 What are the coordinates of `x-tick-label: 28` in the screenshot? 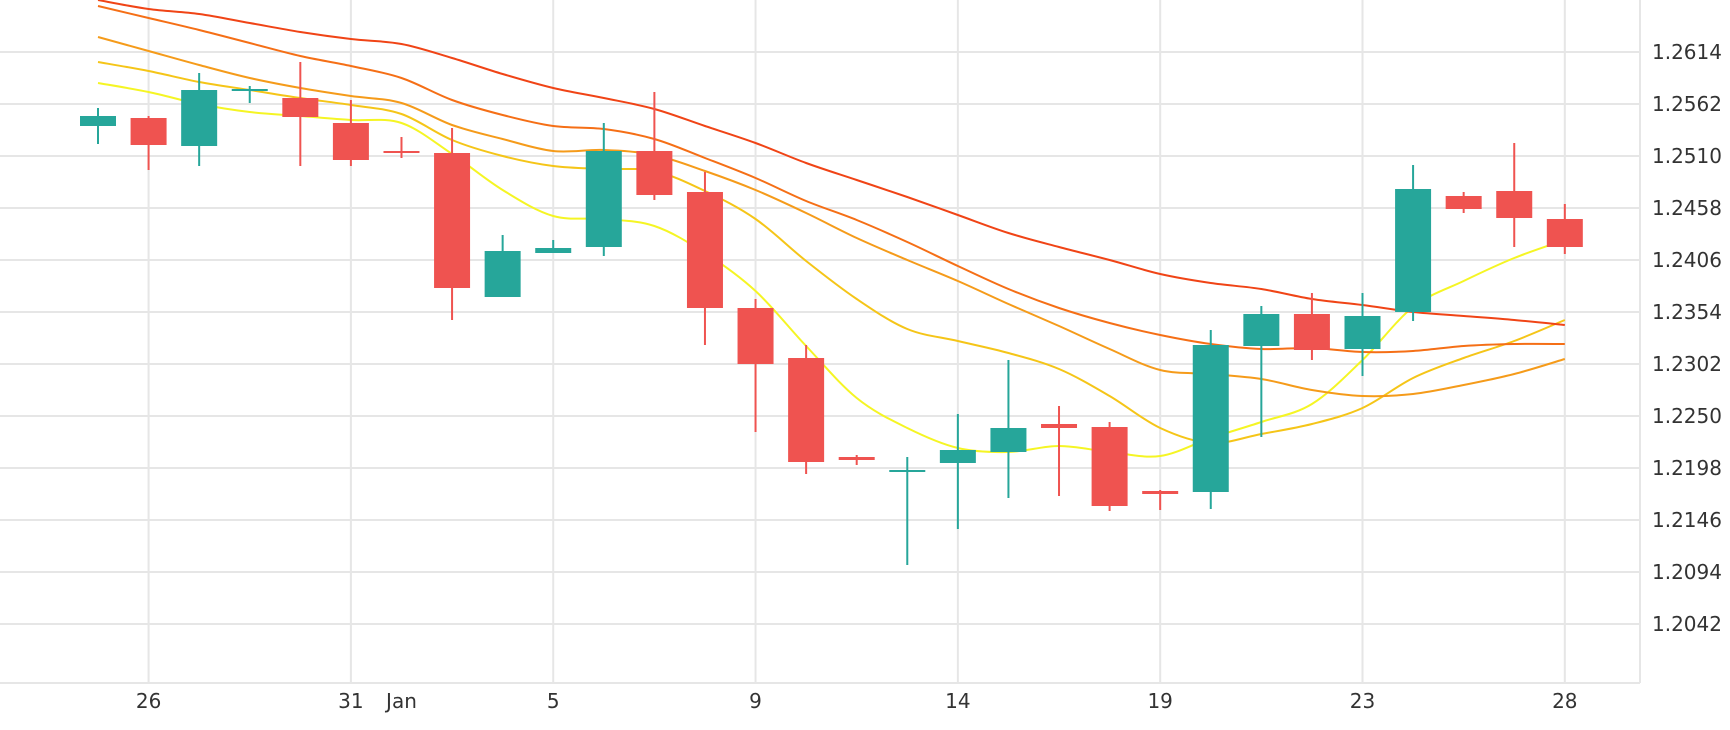 It's located at (1564, 701).